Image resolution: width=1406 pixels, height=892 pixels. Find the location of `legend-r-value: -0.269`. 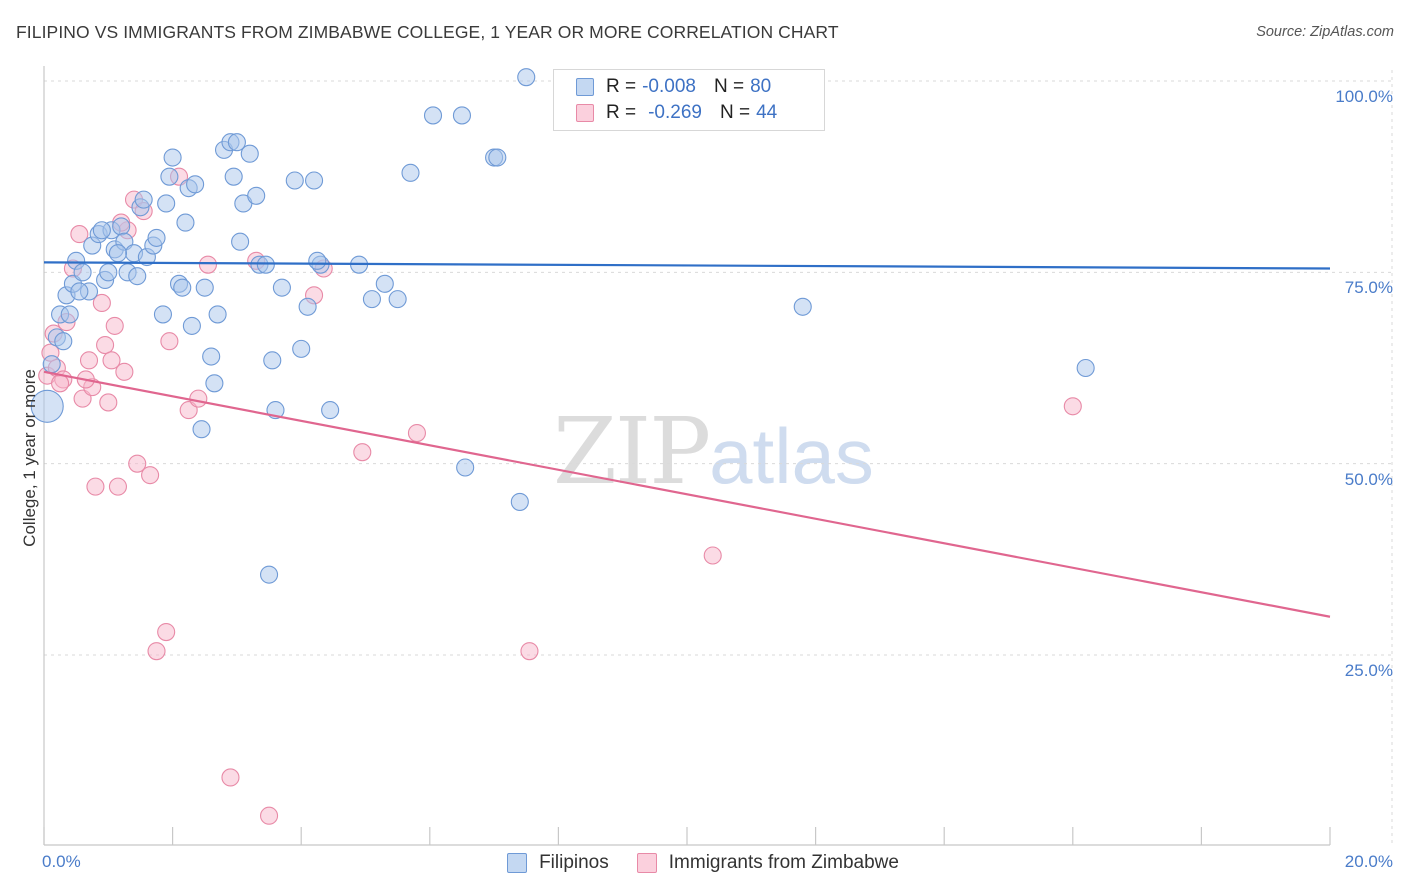

legend-r-value: -0.269 is located at coordinates (675, 112).